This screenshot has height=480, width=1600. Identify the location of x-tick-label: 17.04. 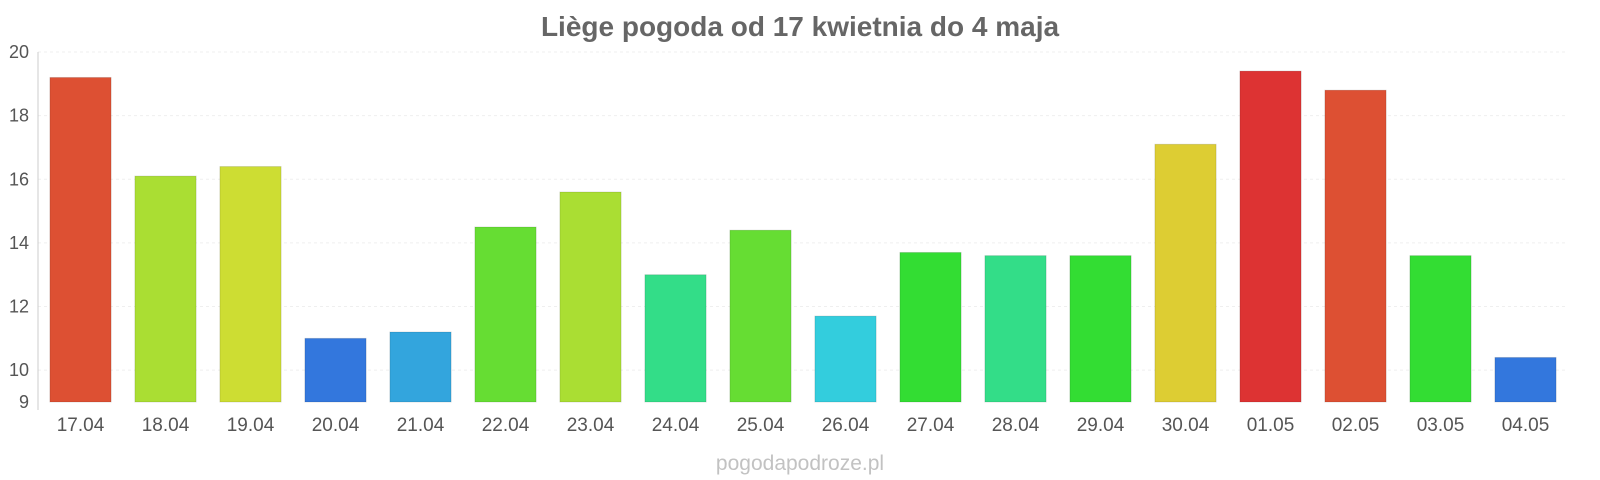
(81, 425).